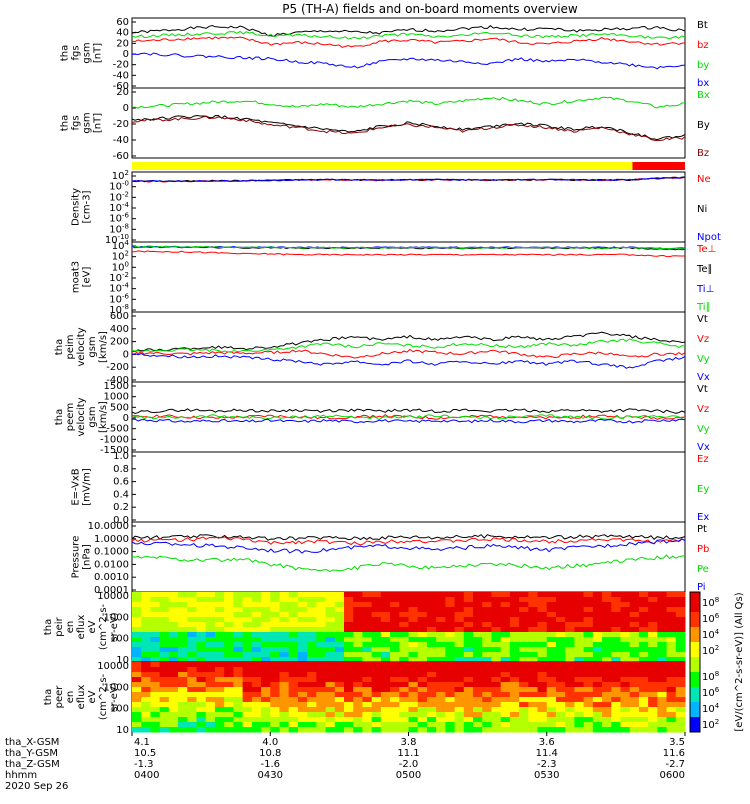 The height and width of the screenshot is (804, 750). Describe the element at coordinates (702, 25) in the screenshot. I see `legend-entry: Bt` at that location.